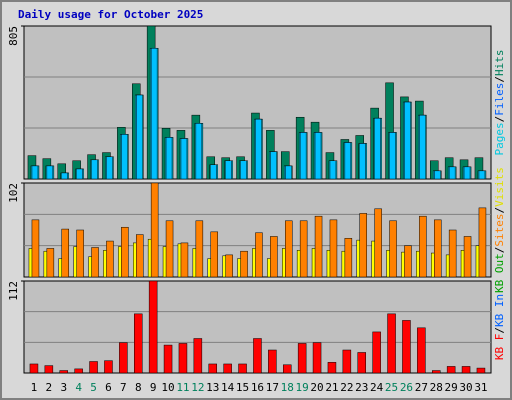 Image resolution: width=512 pixels, height=400 pixels. Describe the element at coordinates (499, 99) in the screenshot. I see `legend-entry: Files` at that location.